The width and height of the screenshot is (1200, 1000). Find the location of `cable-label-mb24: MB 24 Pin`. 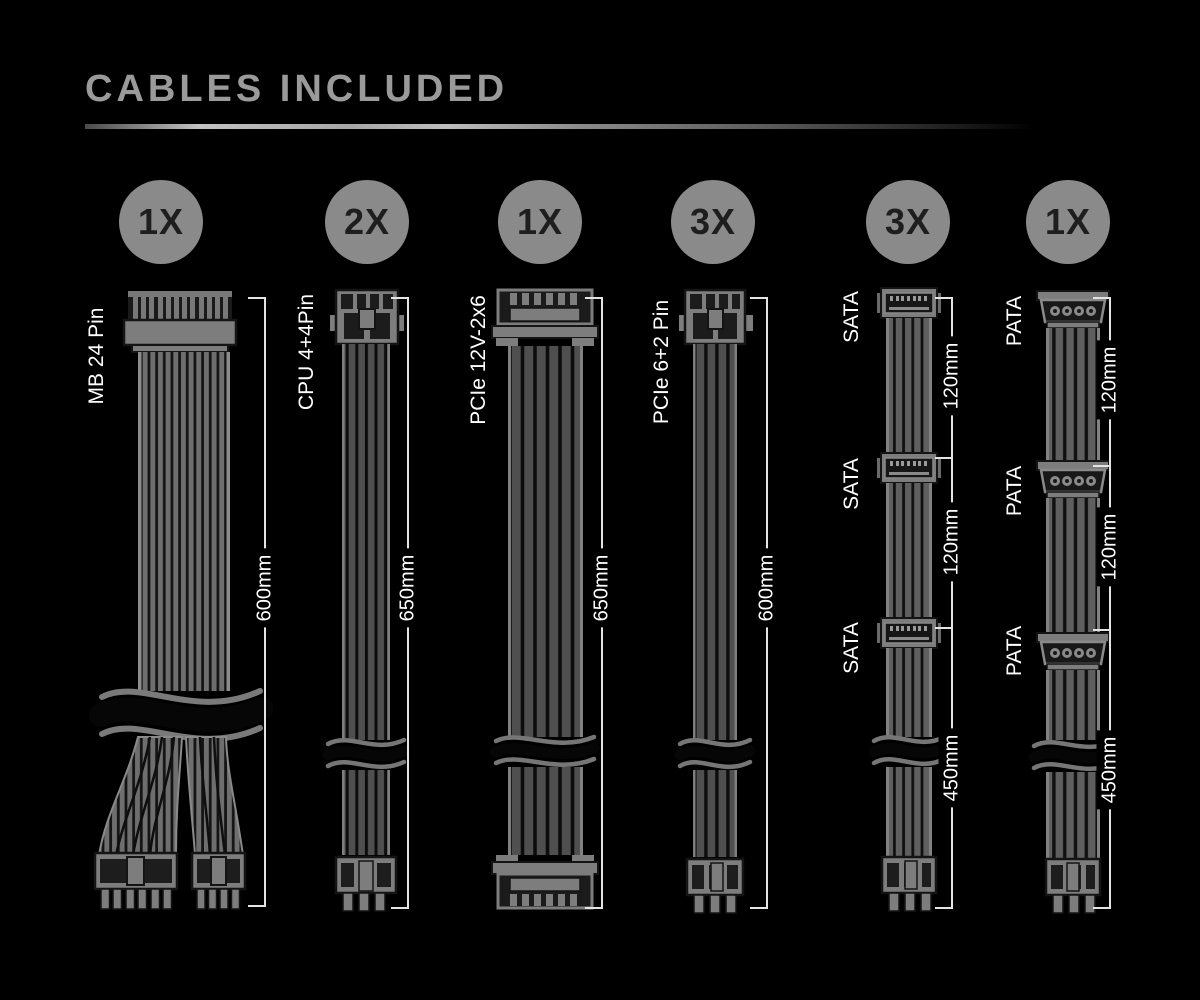

cable-label-mb24: MB 24 Pin is located at coordinates (96, 356).